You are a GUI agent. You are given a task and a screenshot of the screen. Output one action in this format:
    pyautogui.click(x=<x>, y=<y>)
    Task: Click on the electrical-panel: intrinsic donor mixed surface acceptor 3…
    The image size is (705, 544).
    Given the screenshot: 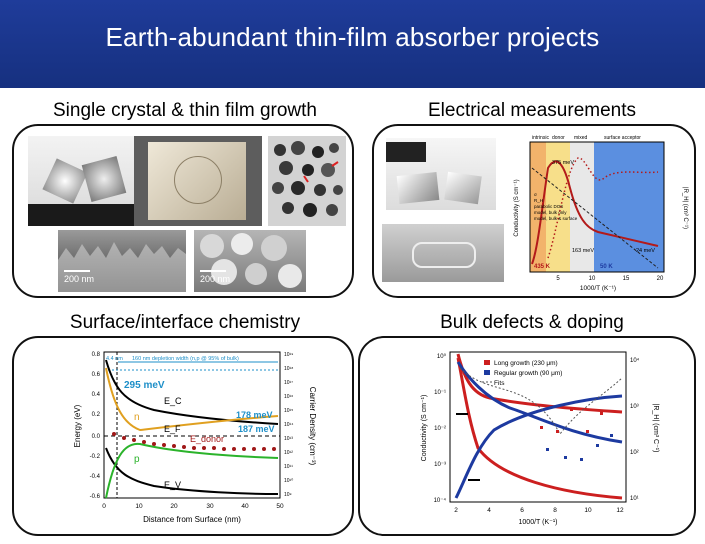 What is the action you would take?
    pyautogui.click(x=534, y=211)
    